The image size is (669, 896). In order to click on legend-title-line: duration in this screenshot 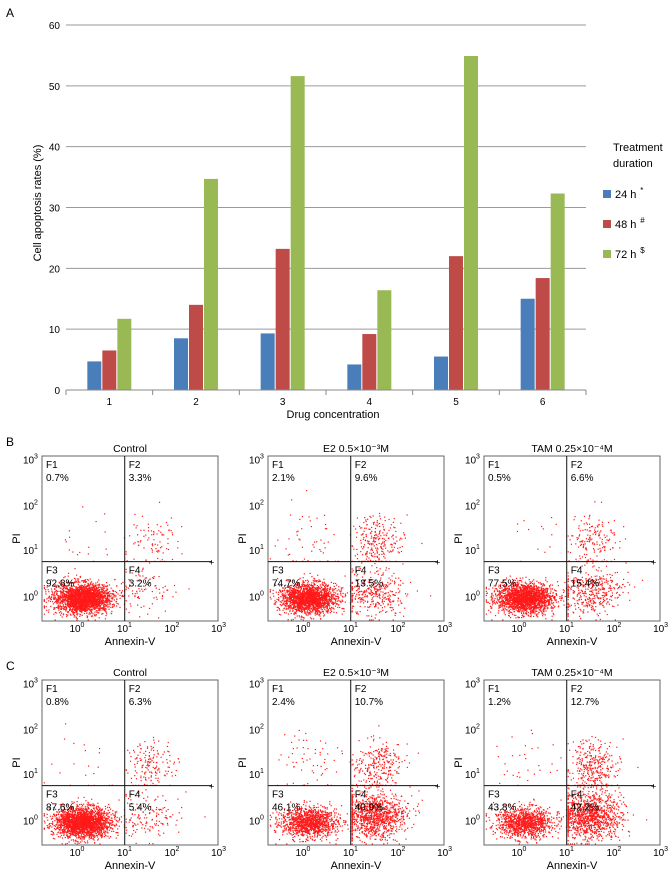, I will do `click(633, 164)`.